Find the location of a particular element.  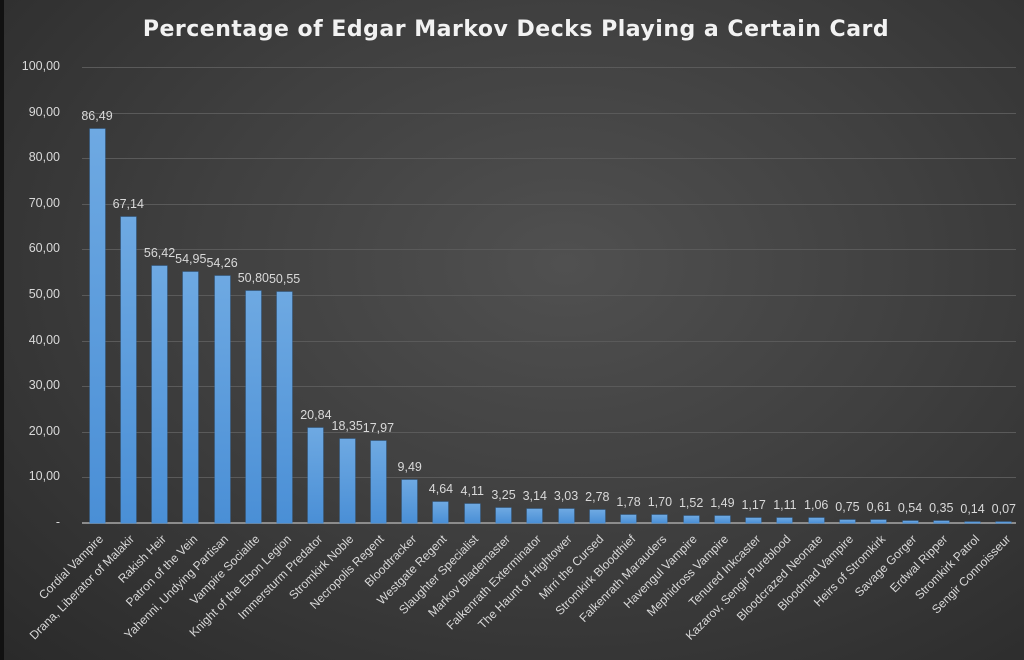

data-label: 67,14 is located at coordinates (128, 203).